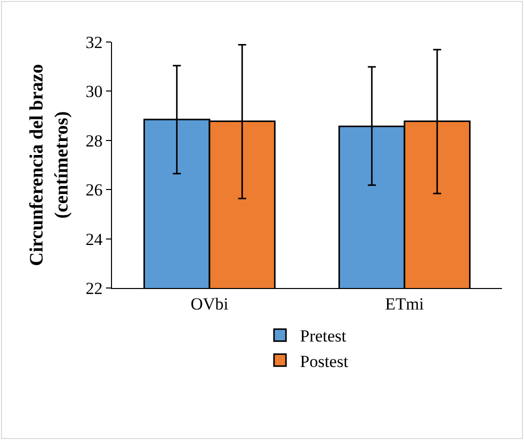 This screenshot has height=440, width=524. Describe the element at coordinates (94, 288) in the screenshot. I see `y-tick-label: 22` at that location.